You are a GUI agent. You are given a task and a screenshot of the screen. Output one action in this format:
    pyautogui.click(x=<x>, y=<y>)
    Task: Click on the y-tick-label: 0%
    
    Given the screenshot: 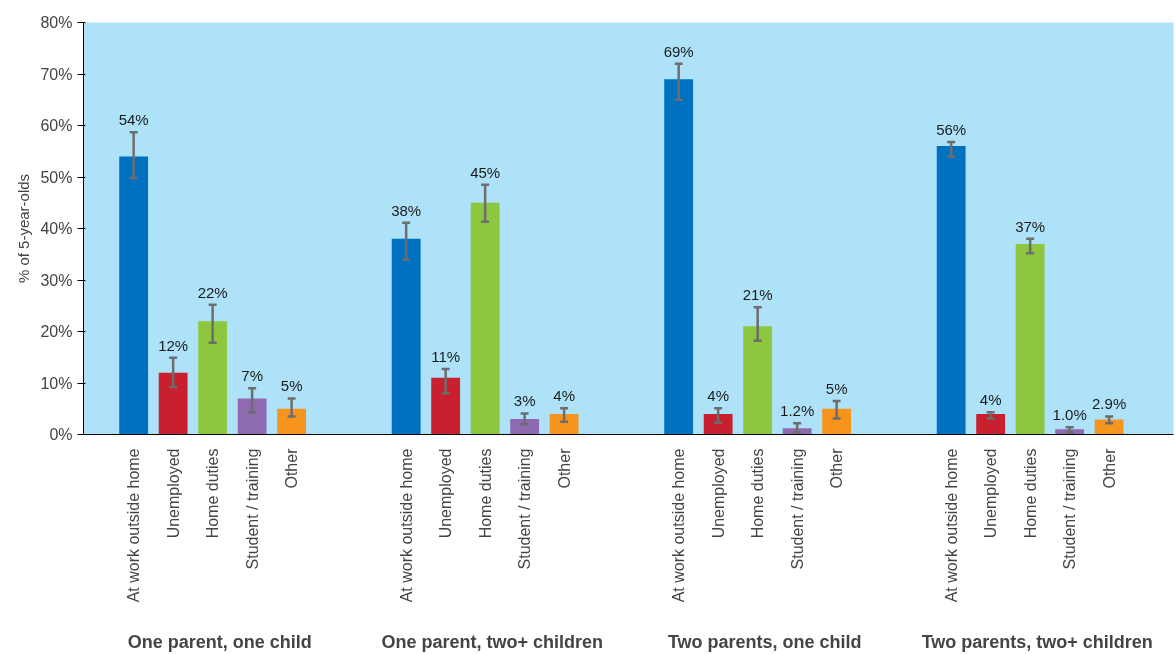 What is the action you would take?
    pyautogui.click(x=61, y=434)
    